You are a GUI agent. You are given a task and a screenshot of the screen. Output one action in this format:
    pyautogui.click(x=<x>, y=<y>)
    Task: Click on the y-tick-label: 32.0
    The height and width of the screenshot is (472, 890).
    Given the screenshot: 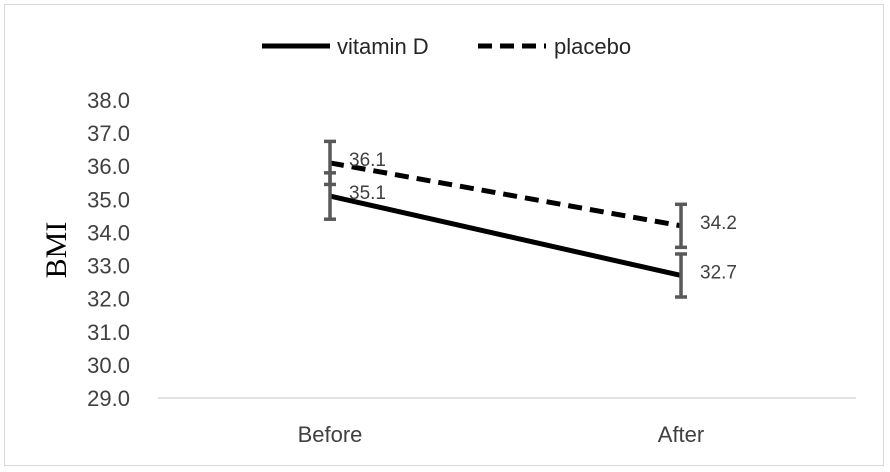 What is the action you would take?
    pyautogui.click(x=108, y=299)
    